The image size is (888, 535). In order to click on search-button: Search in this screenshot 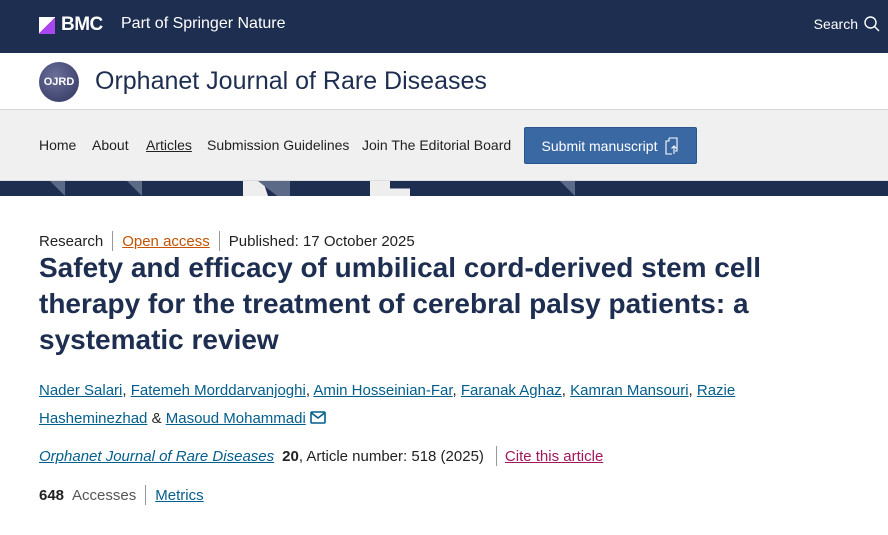, I will do `click(847, 24)`.